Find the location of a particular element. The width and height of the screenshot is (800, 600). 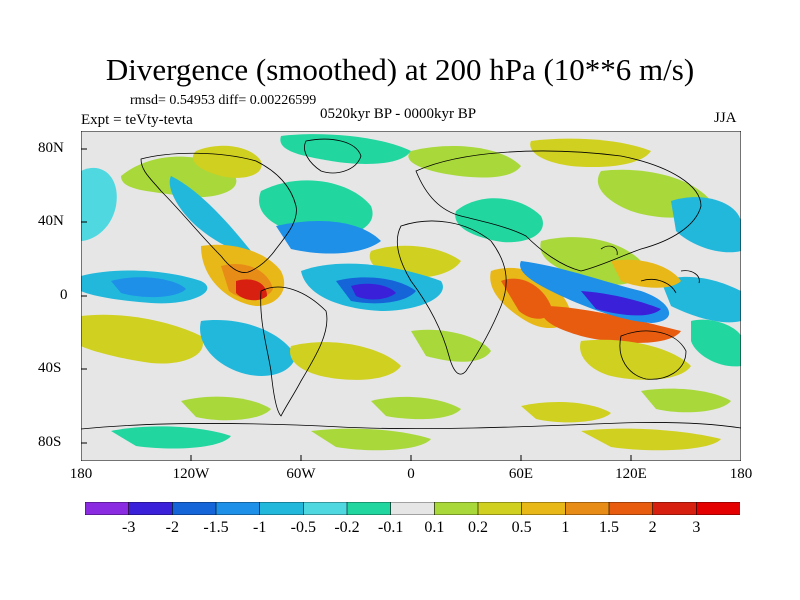

colorbar is located at coordinates (412, 508).